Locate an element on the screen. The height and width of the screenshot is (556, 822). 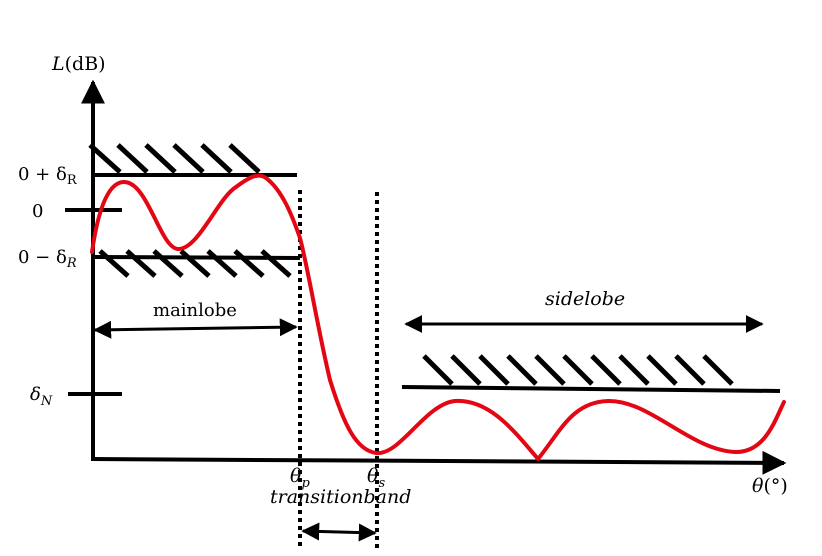
lower-bound-hatching is located at coordinates (195, 263).